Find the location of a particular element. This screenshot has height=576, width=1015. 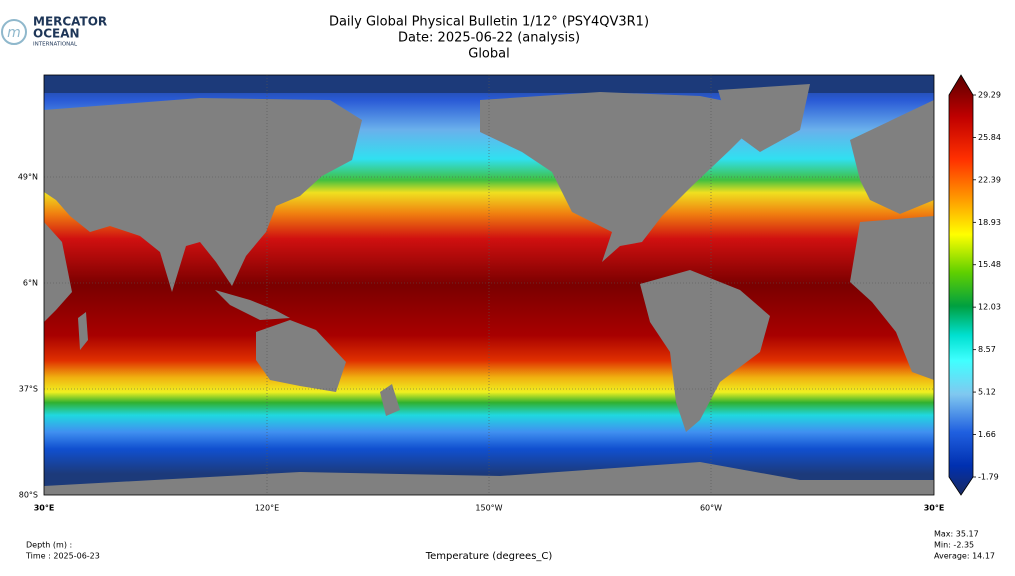

svg-text: m is located at coordinates (14, 33).